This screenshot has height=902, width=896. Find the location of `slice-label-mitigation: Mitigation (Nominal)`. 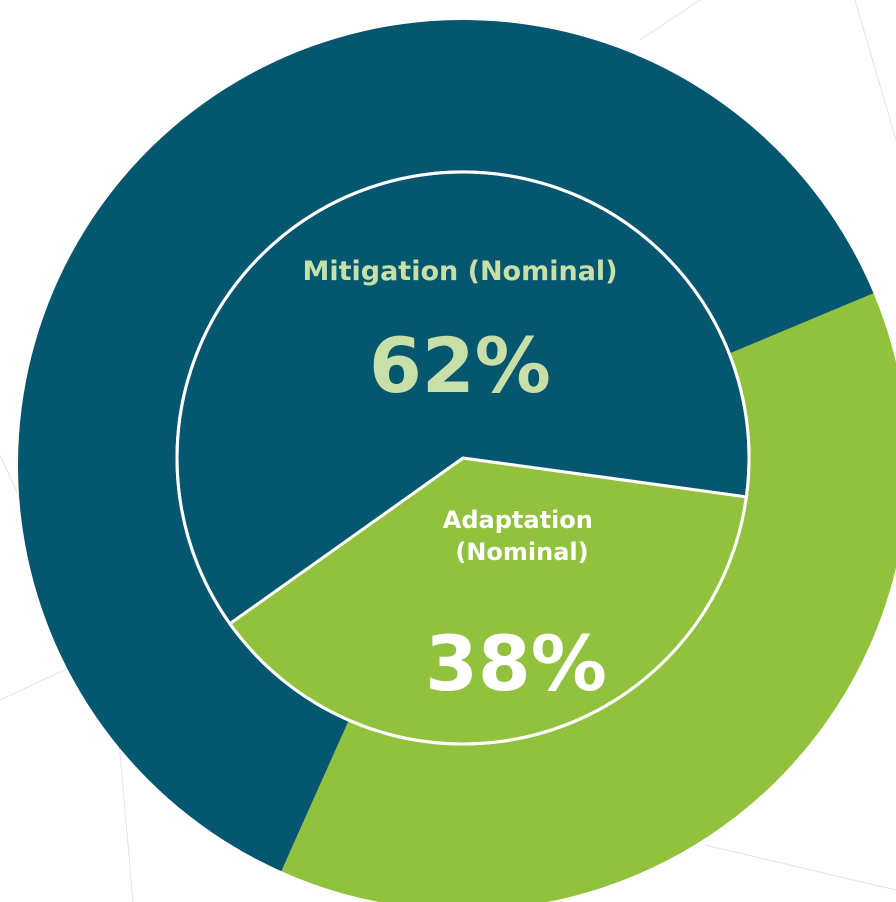

slice-label-mitigation: Mitigation (Nominal) is located at coordinates (459, 271).